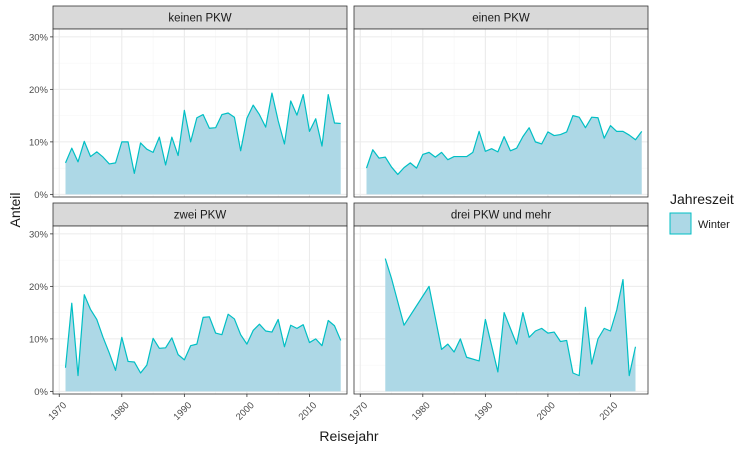 This screenshot has height=455, width=750. What do you see at coordinates (483, 411) in the screenshot?
I see `x-tick-label: 1990` at bounding box center [483, 411].